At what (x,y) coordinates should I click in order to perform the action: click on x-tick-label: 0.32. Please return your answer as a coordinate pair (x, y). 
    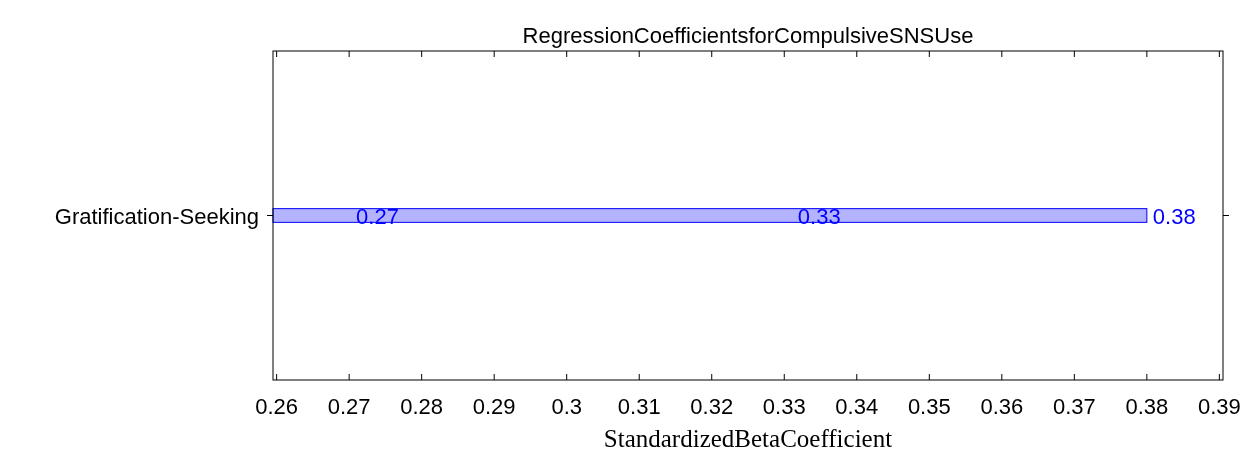
    Looking at the image, I should click on (712, 406).